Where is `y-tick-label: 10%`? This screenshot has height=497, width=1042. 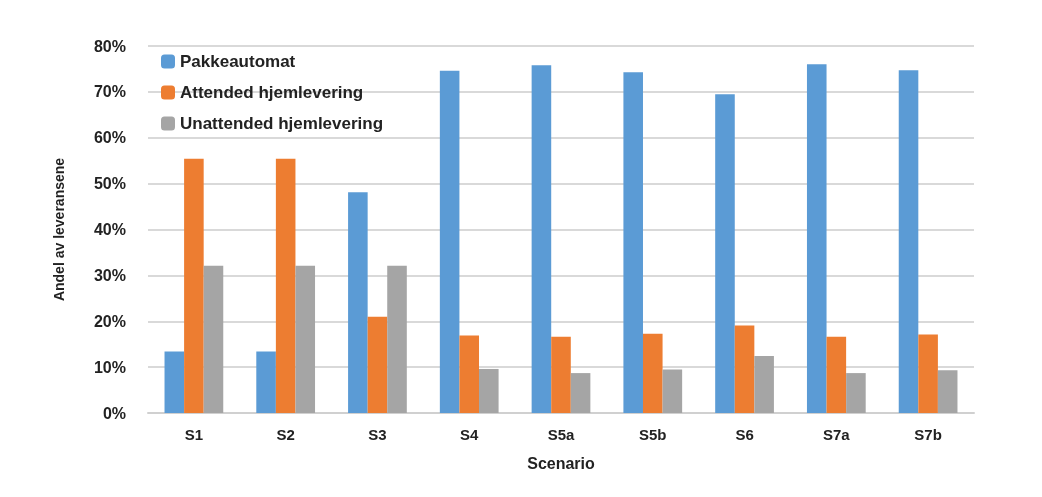
y-tick-label: 10% is located at coordinates (109, 367).